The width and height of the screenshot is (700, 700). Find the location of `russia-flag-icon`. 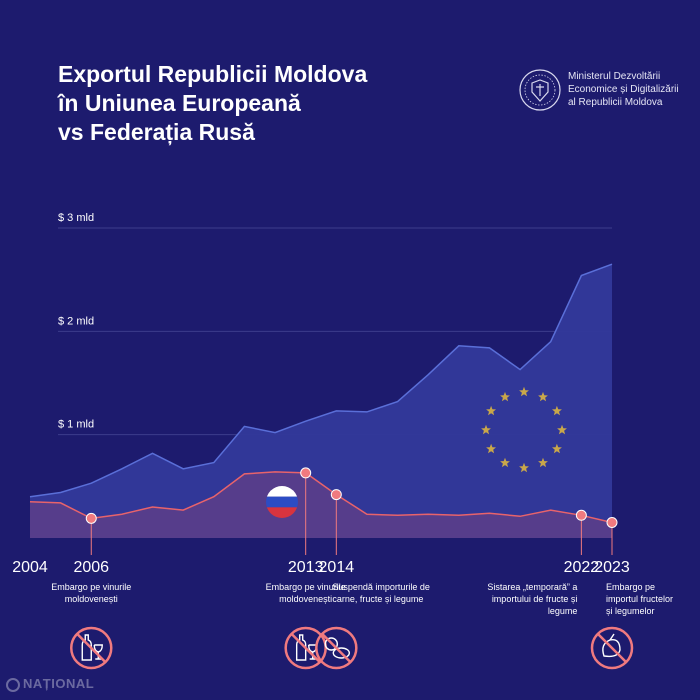

russia-flag-icon is located at coordinates (282, 502).